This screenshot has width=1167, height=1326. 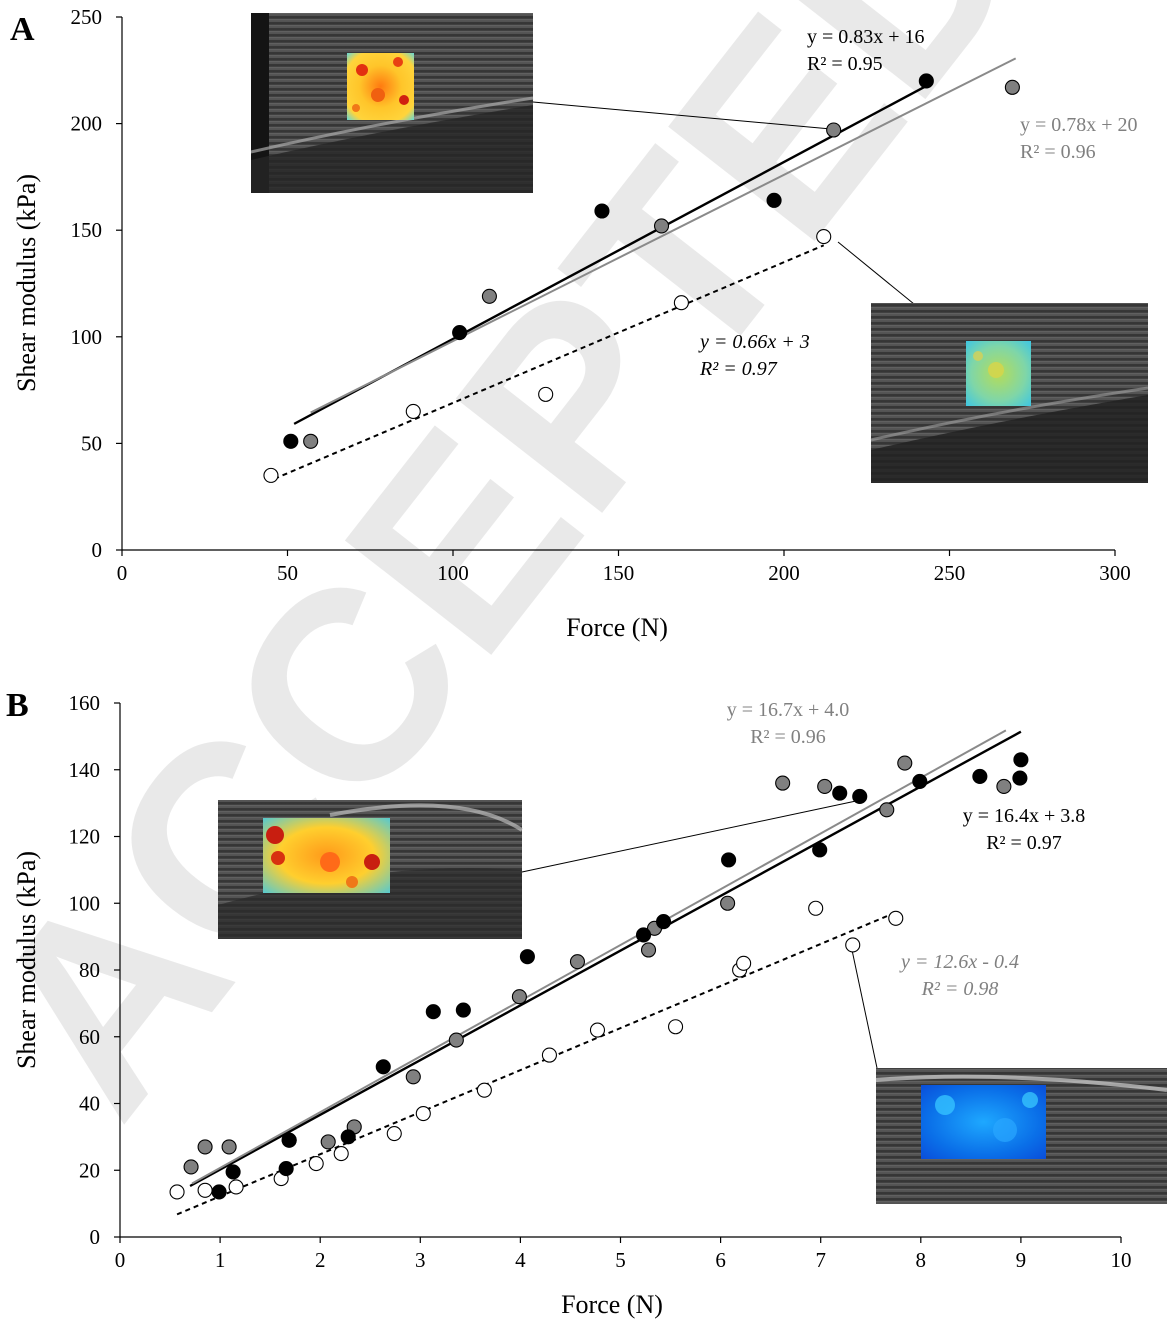 I want to click on y-tick-label: 140, so click(x=85, y=770).